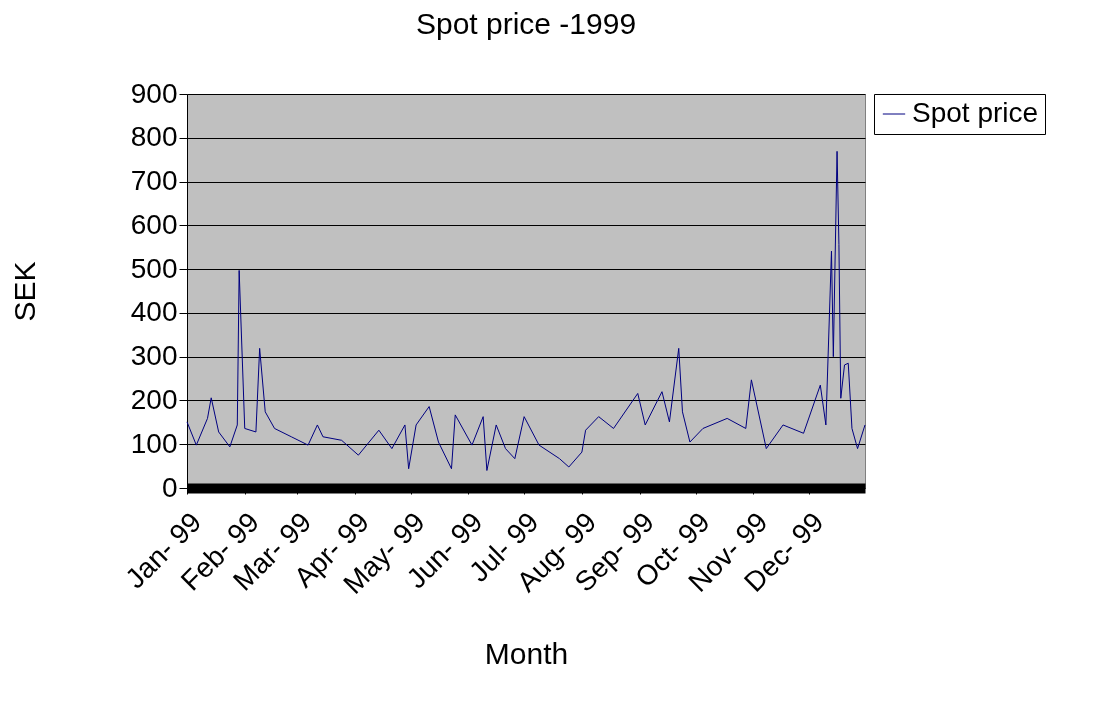 The image size is (1115, 712). Describe the element at coordinates (526, 653) in the screenshot. I see `x-axis-title: Month` at that location.